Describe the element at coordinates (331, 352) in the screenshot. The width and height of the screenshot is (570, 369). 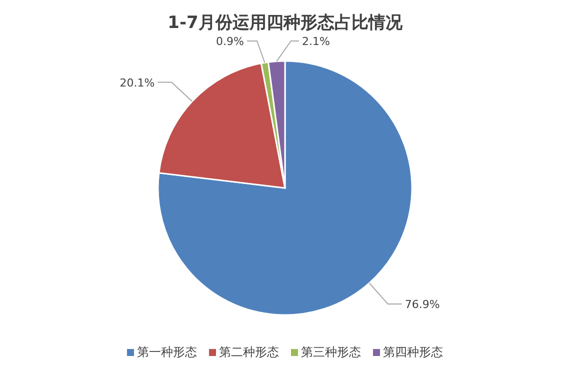
I see `legend-label: 第三种形态` at that location.